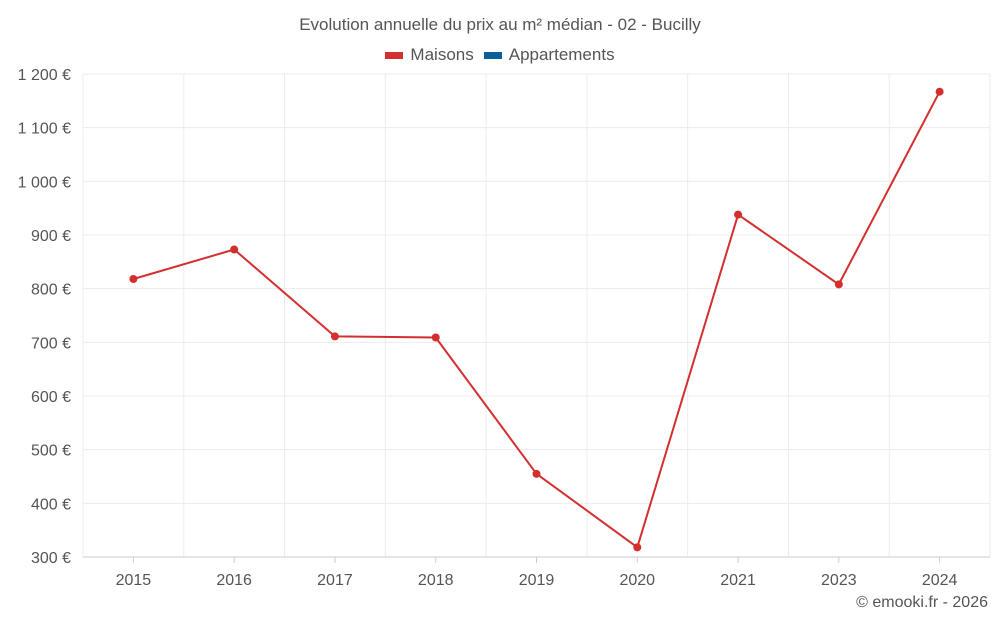 This screenshot has width=1000, height=625. I want to click on y-tick-label: 600 €, so click(51, 397).